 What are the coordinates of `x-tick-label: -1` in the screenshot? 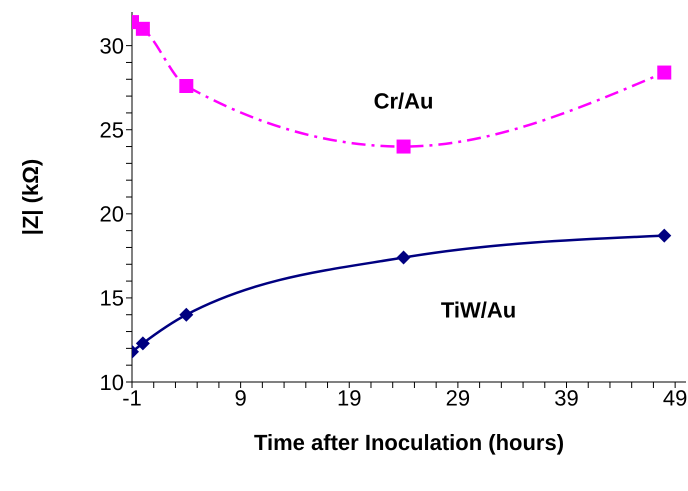 It's located at (132, 398).